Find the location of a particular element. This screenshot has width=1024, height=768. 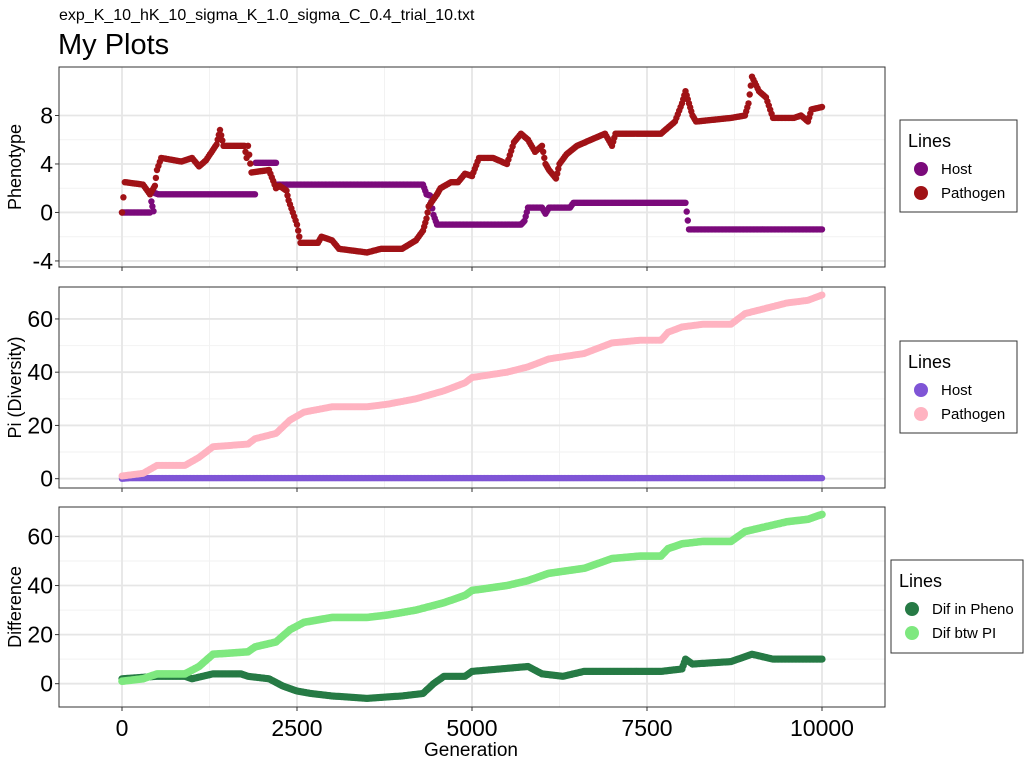

y-tick-label: 8 is located at coordinates (46, 115).